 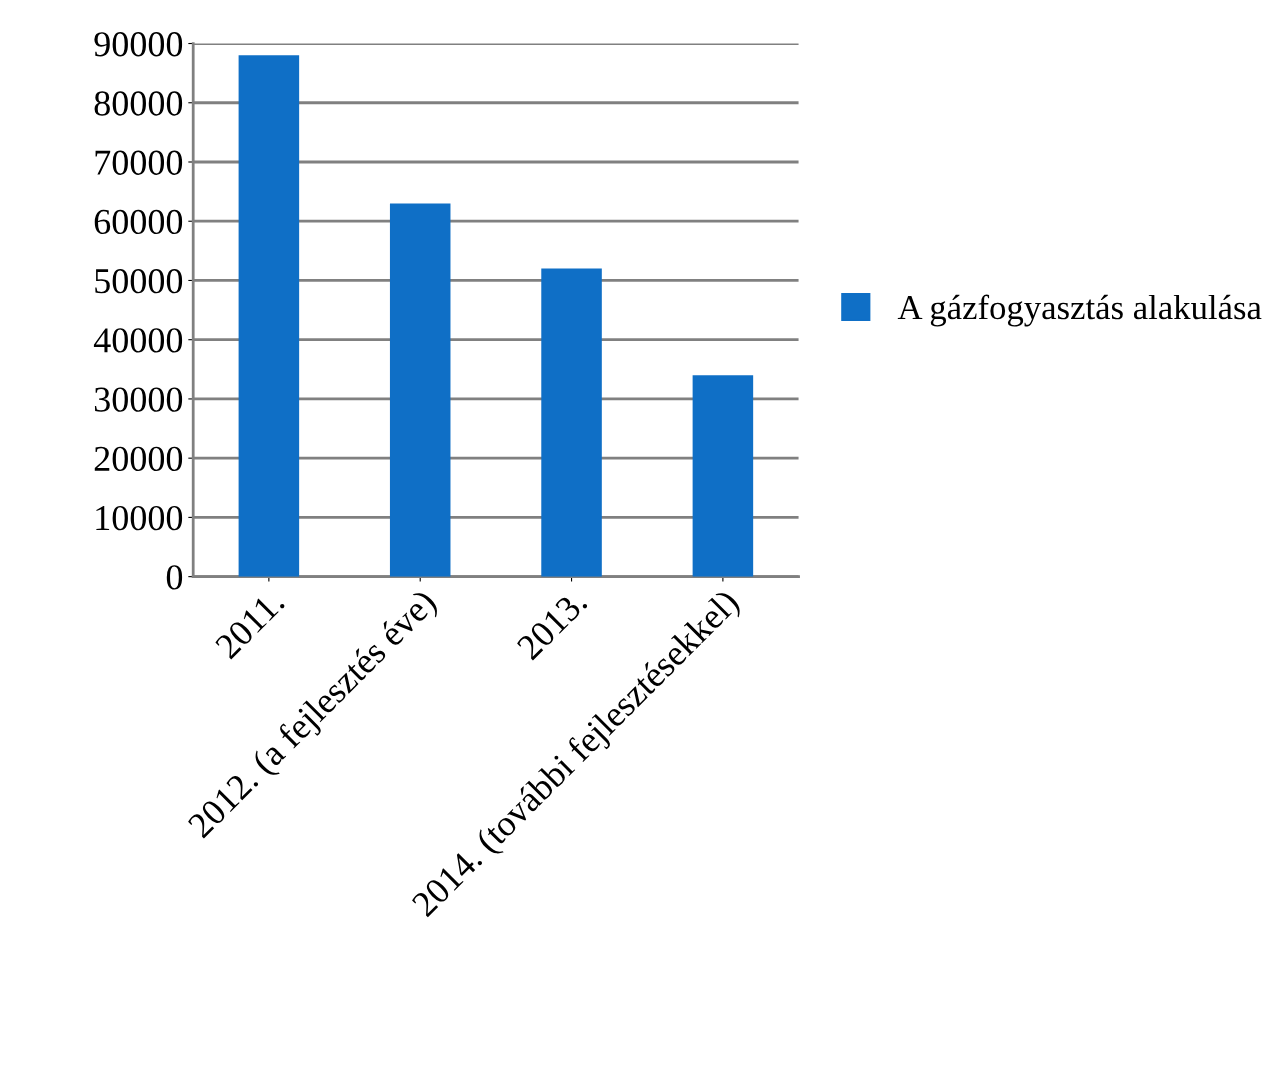 What do you see at coordinates (138, 222) in the screenshot?
I see `y-tick-label: 60000` at bounding box center [138, 222].